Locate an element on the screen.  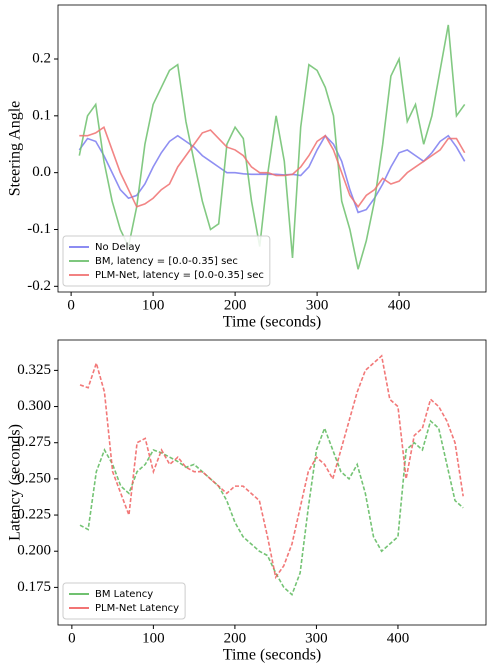
legend-label: BM Latency is located at coordinates (124, 594).